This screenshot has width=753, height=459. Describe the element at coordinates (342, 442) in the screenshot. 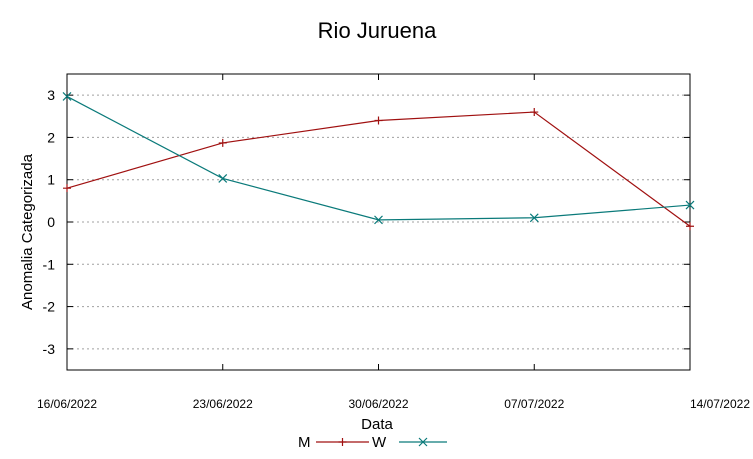

I see `legend-marker-m` at that location.